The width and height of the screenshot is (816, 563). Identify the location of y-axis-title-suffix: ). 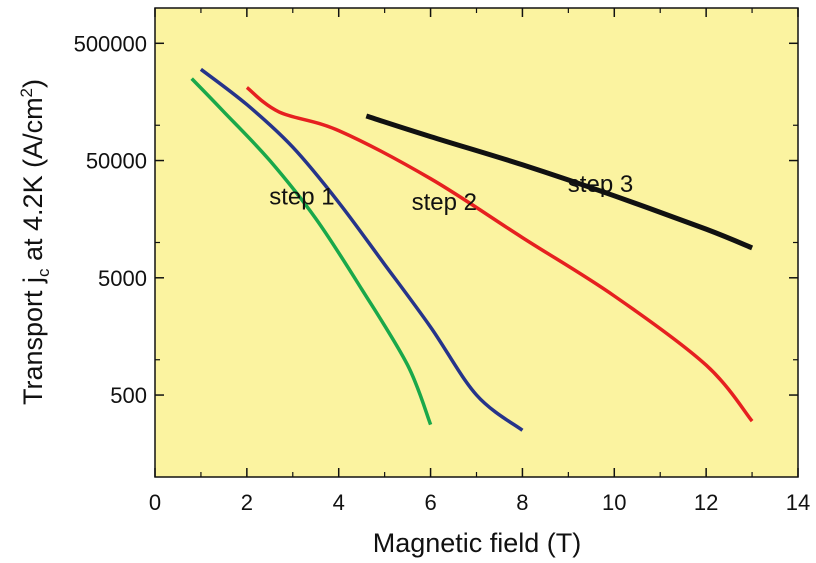
(33, 83).